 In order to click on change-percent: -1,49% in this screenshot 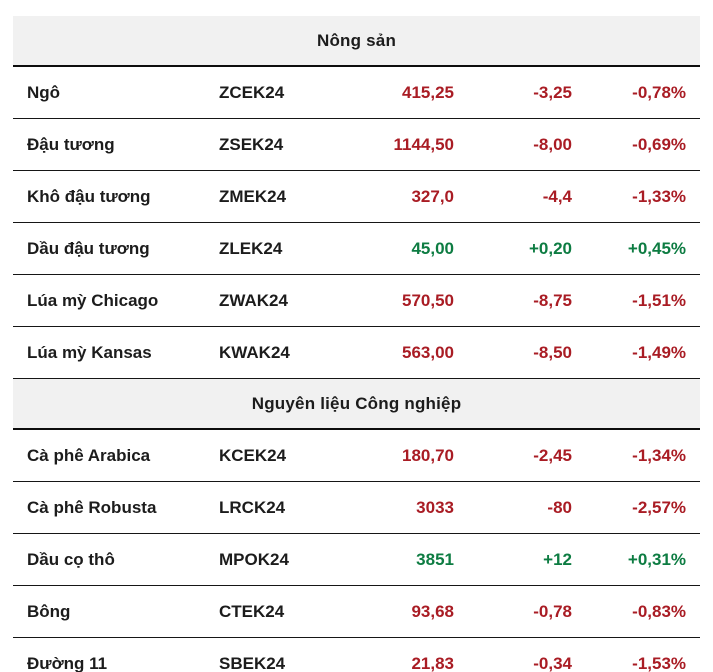, I will do `click(637, 352)`.